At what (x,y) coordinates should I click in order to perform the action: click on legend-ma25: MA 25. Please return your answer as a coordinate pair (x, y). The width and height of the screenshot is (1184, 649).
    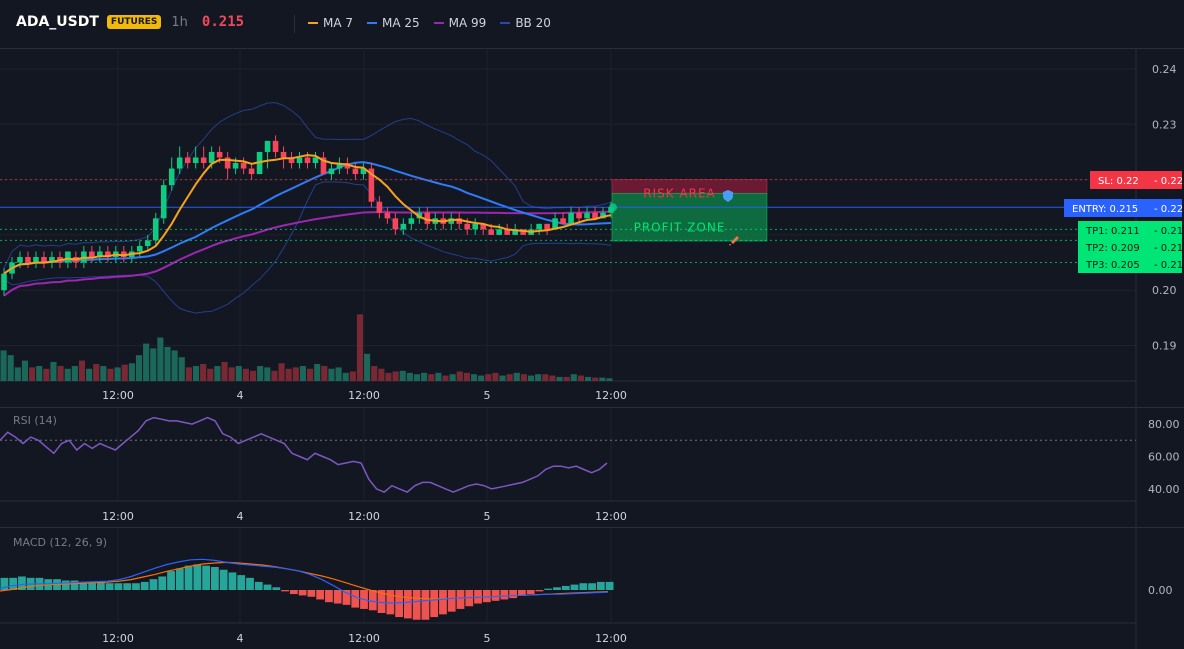
    Looking at the image, I should click on (393, 23).